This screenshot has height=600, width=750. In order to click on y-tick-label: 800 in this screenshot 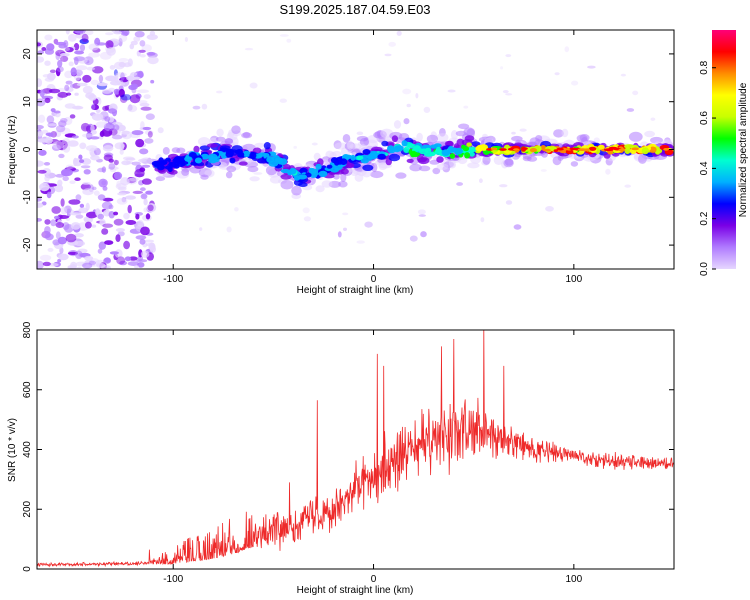, I will do `click(27, 329)`.